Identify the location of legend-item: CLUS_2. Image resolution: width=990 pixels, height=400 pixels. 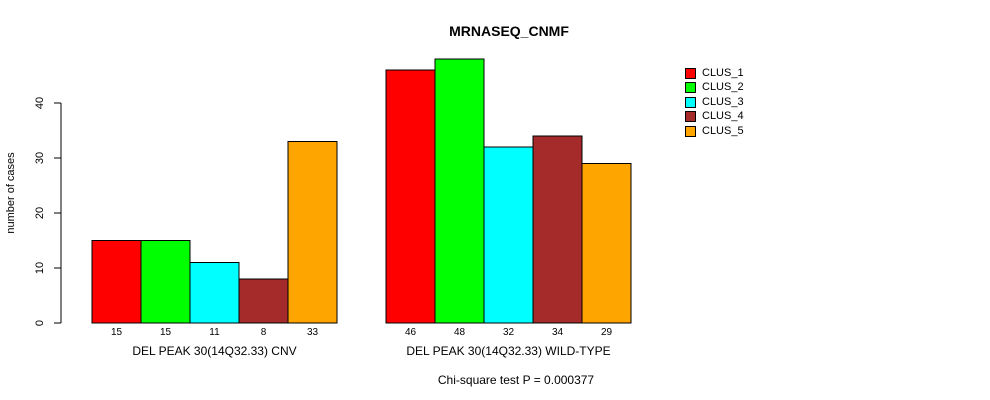
(714, 88).